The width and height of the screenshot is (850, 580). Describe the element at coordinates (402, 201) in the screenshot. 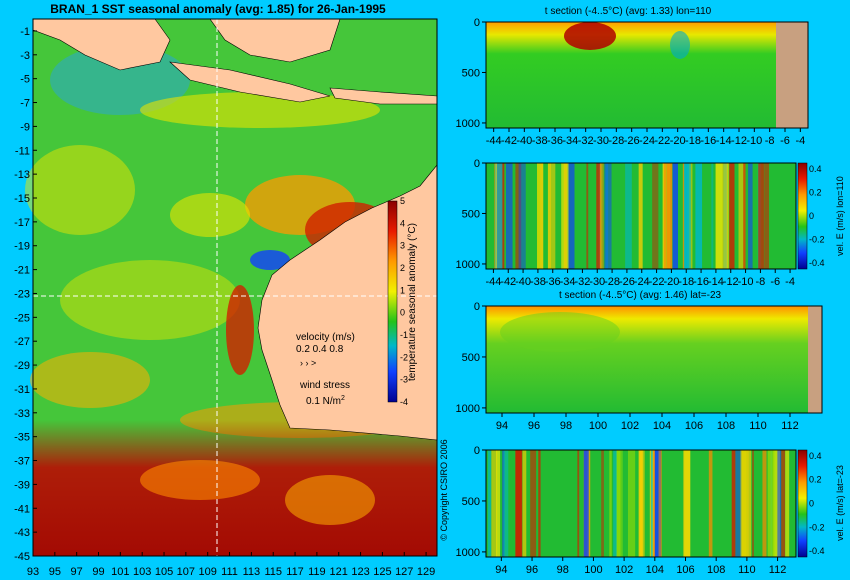

I see `map-colorbar-tick-label: 5` at that location.